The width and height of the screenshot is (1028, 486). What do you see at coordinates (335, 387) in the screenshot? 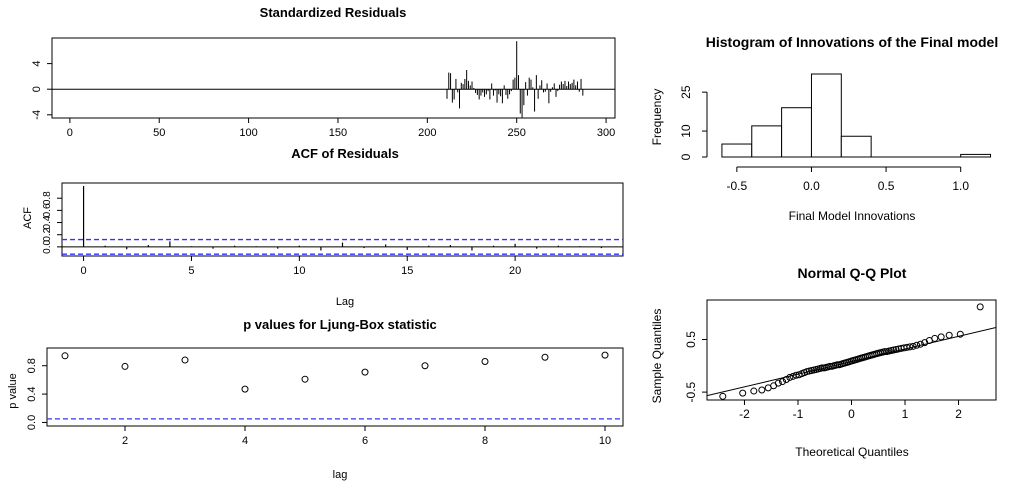
I see `panel3-frame` at bounding box center [335, 387].